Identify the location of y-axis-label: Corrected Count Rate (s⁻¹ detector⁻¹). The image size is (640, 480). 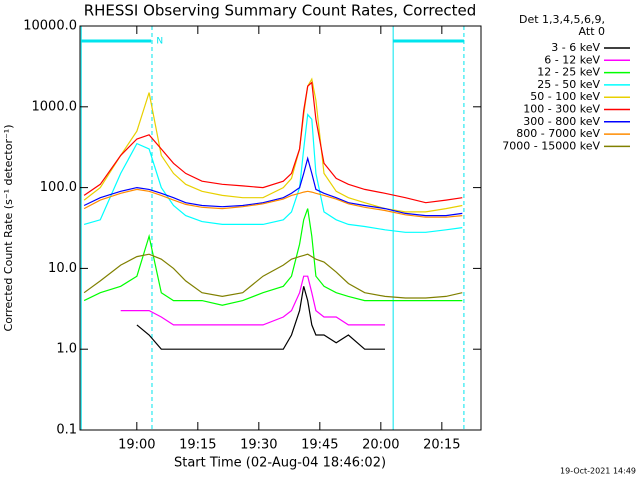
(8, 228).